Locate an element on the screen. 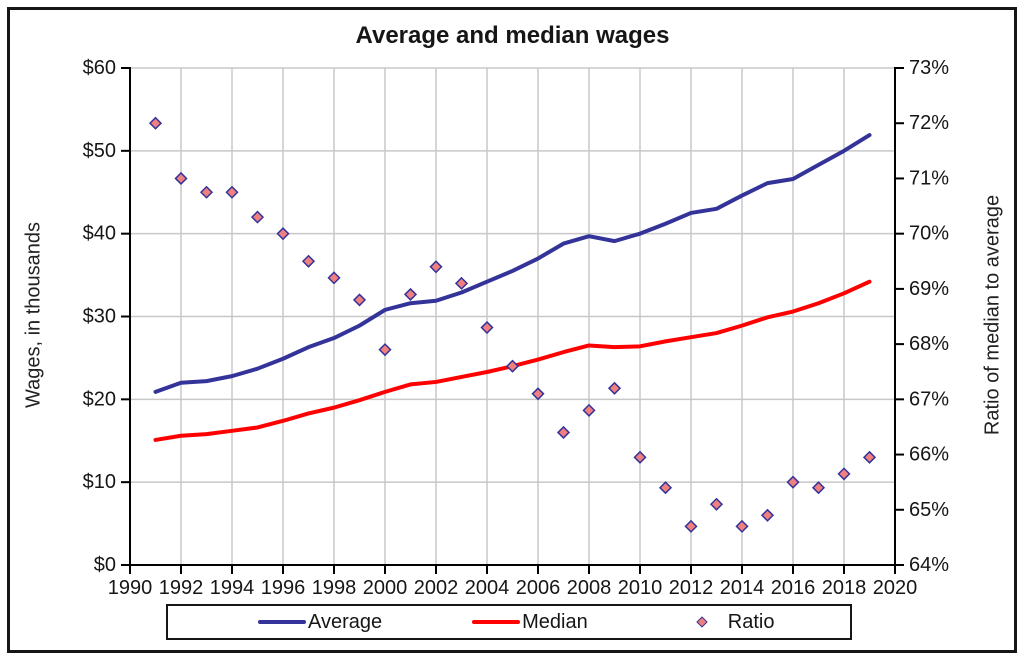 The width and height of the screenshot is (1024, 660). y-right-tick-label: 69% is located at coordinates (929, 289).